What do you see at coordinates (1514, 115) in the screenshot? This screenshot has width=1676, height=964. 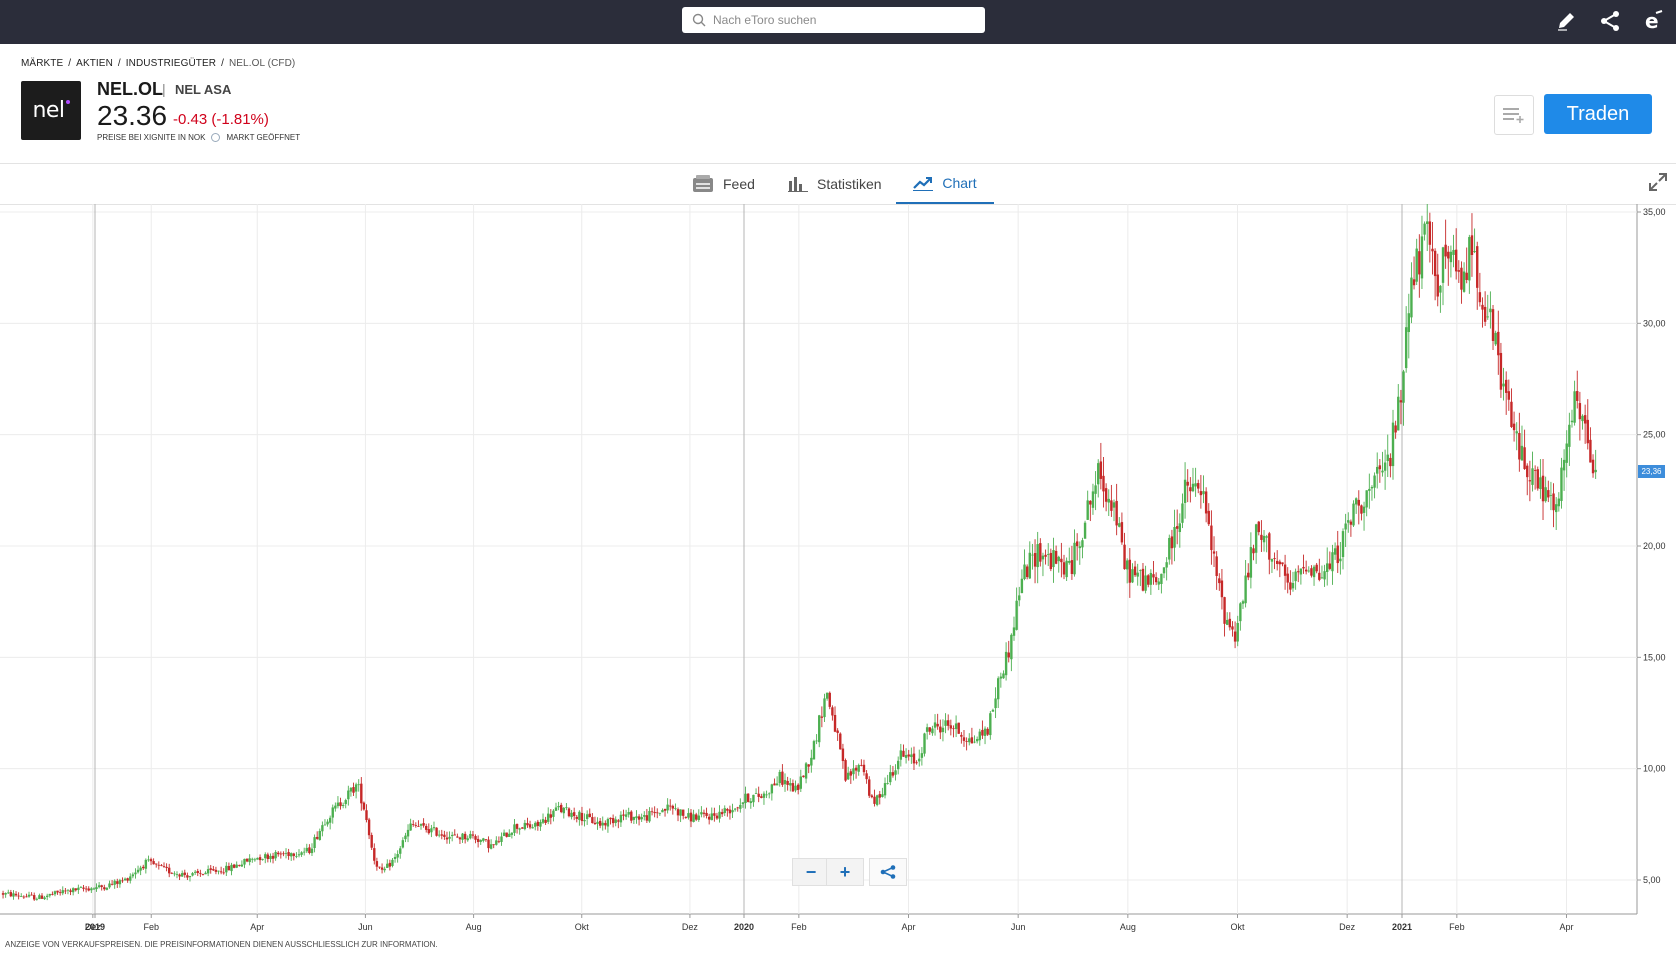 I see `add-to-watchlist-button` at bounding box center [1514, 115].